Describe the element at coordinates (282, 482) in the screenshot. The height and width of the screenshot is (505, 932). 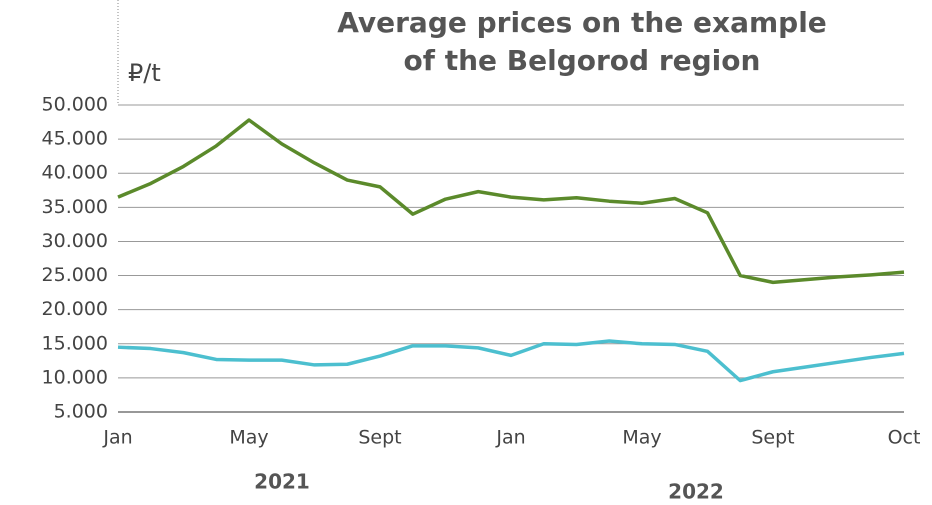
I see `year-label: 2021` at that location.